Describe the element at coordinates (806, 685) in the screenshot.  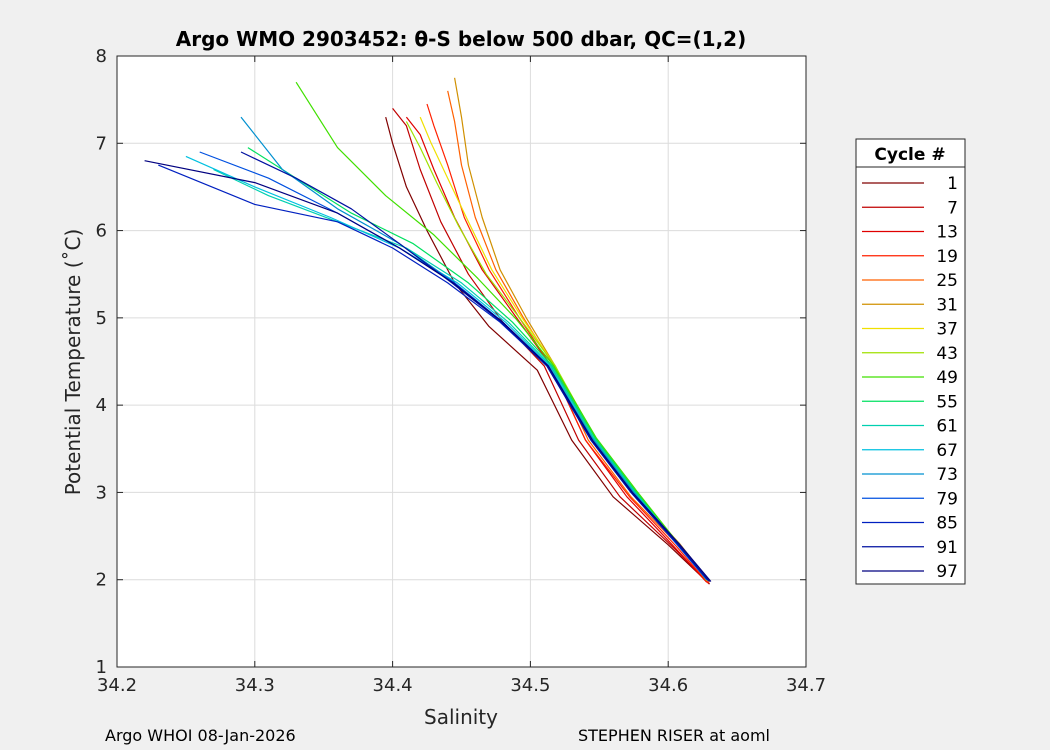
I see `x-tick-label: 34.7` at that location.